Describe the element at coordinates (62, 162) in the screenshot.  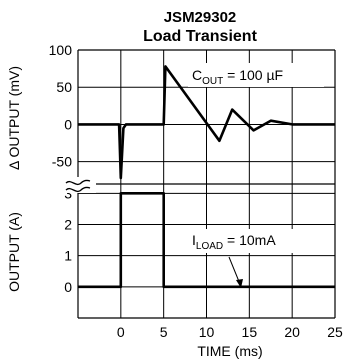
I see `y-tick-label: -50` at that location.